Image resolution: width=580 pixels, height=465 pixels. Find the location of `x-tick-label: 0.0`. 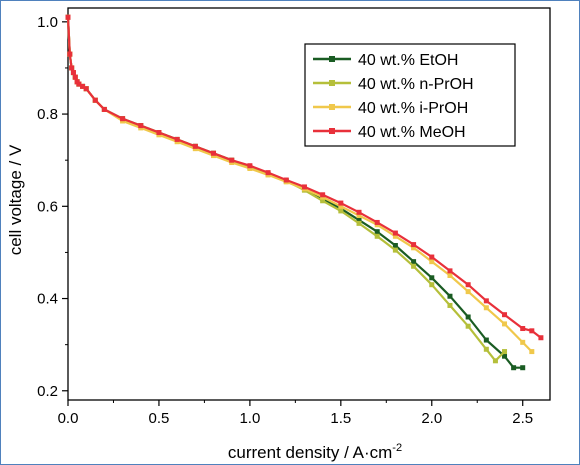

x-tick-label: 0.0 is located at coordinates (68, 418).